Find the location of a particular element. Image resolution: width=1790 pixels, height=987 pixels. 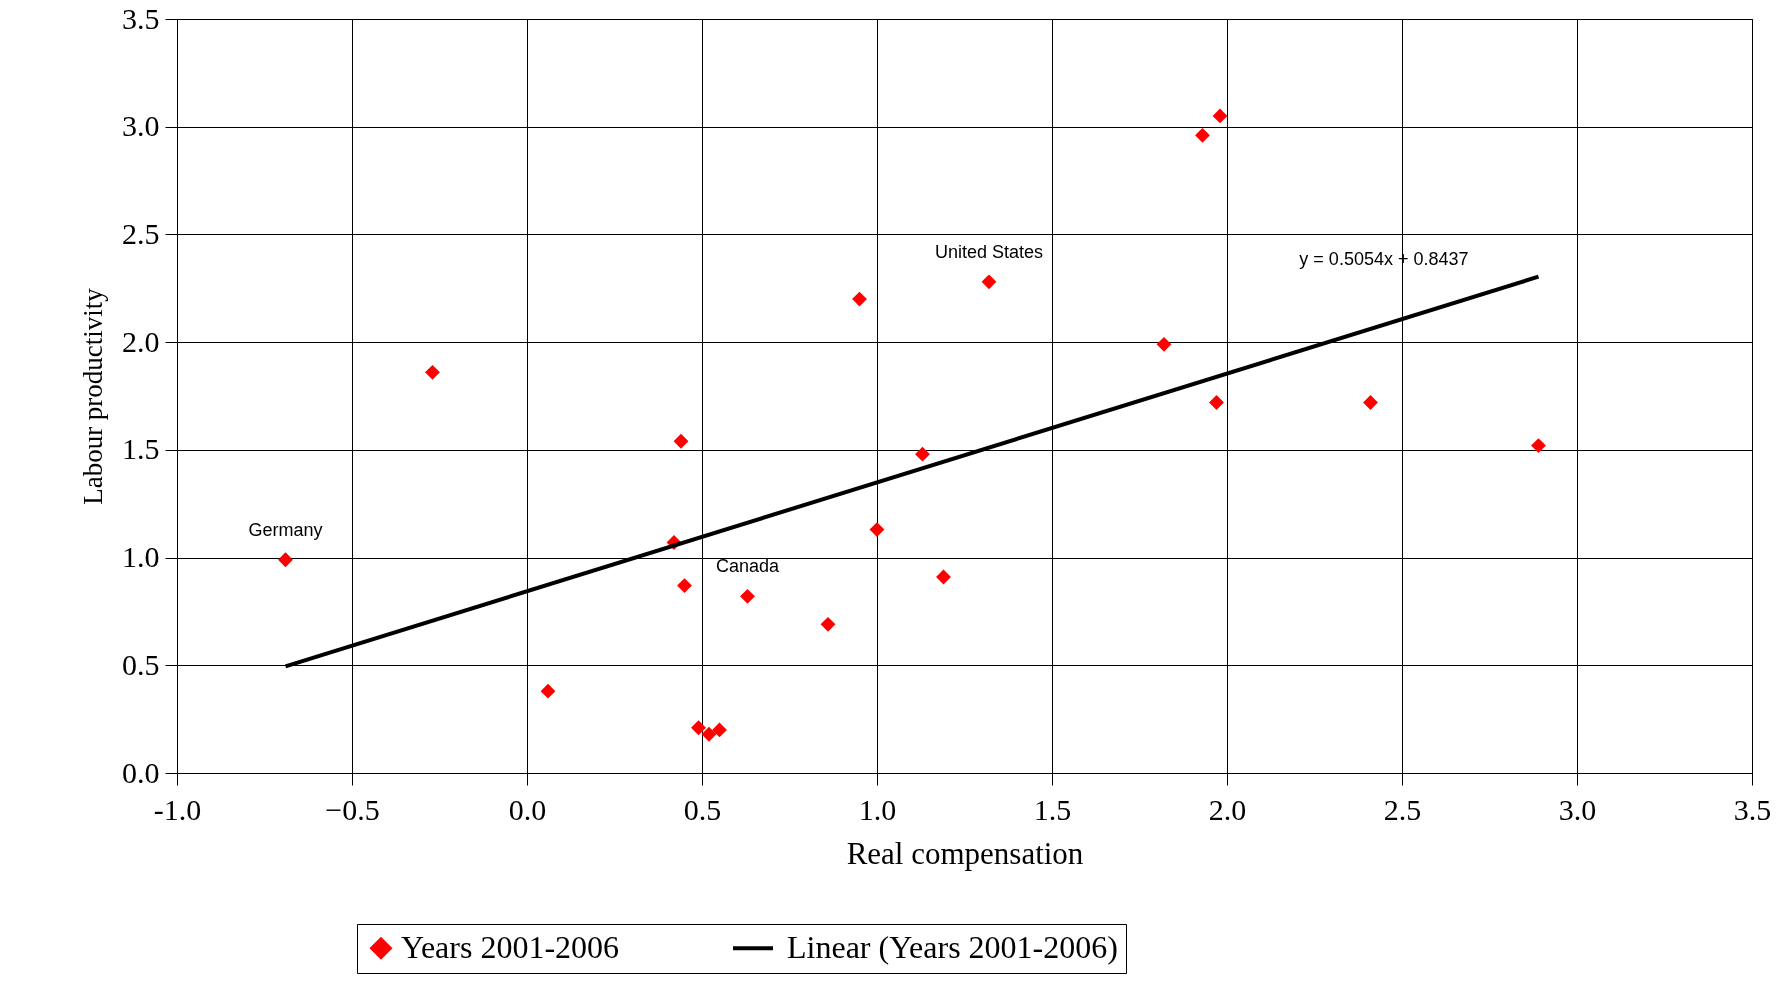

legend-label: Linear (Years 2001-2006) is located at coordinates (952, 947).